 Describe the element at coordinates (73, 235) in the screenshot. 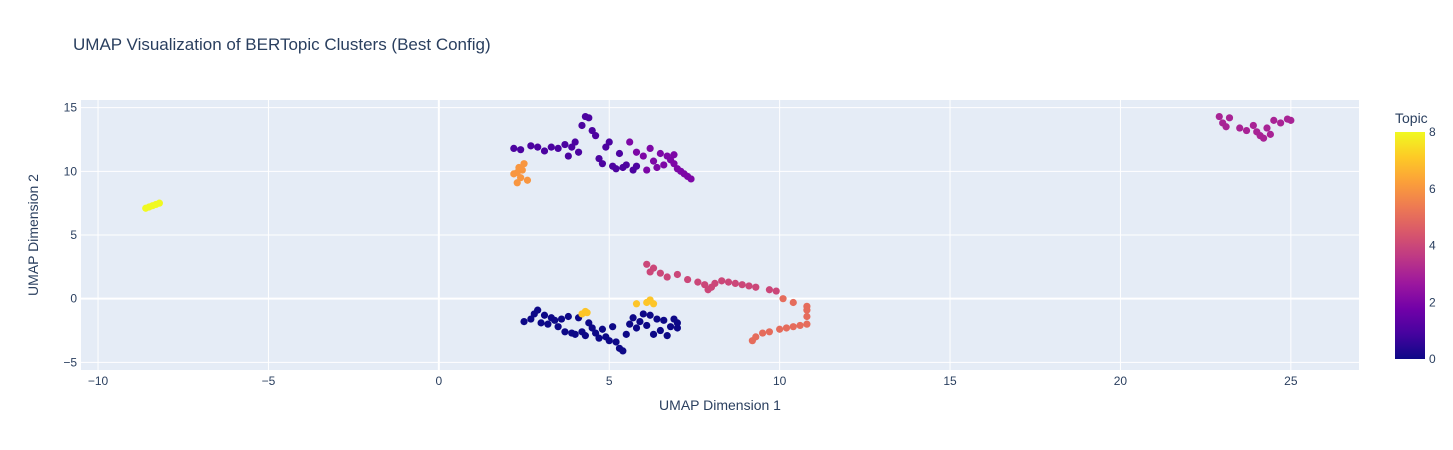

I see `y-tick-label: 5` at that location.